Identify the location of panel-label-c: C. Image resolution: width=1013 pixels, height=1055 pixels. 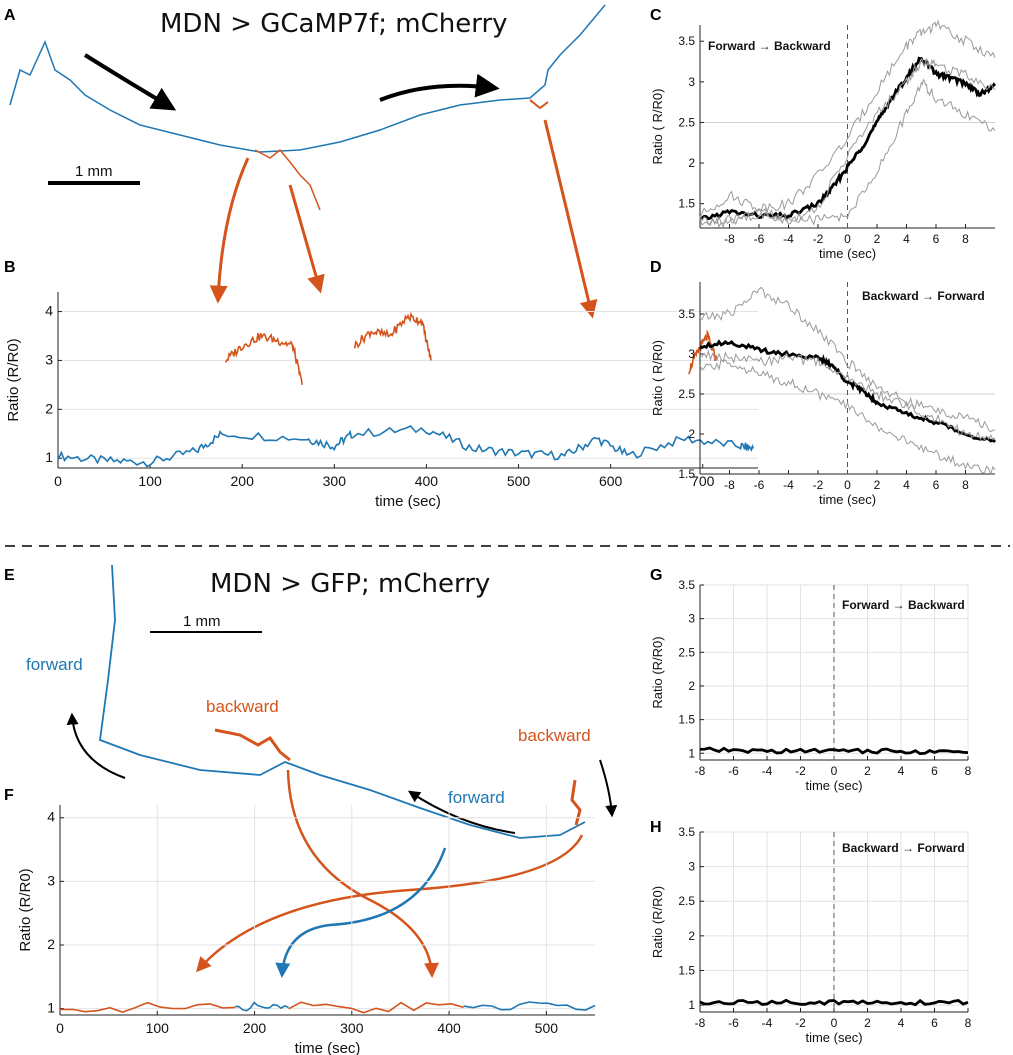
(656, 15).